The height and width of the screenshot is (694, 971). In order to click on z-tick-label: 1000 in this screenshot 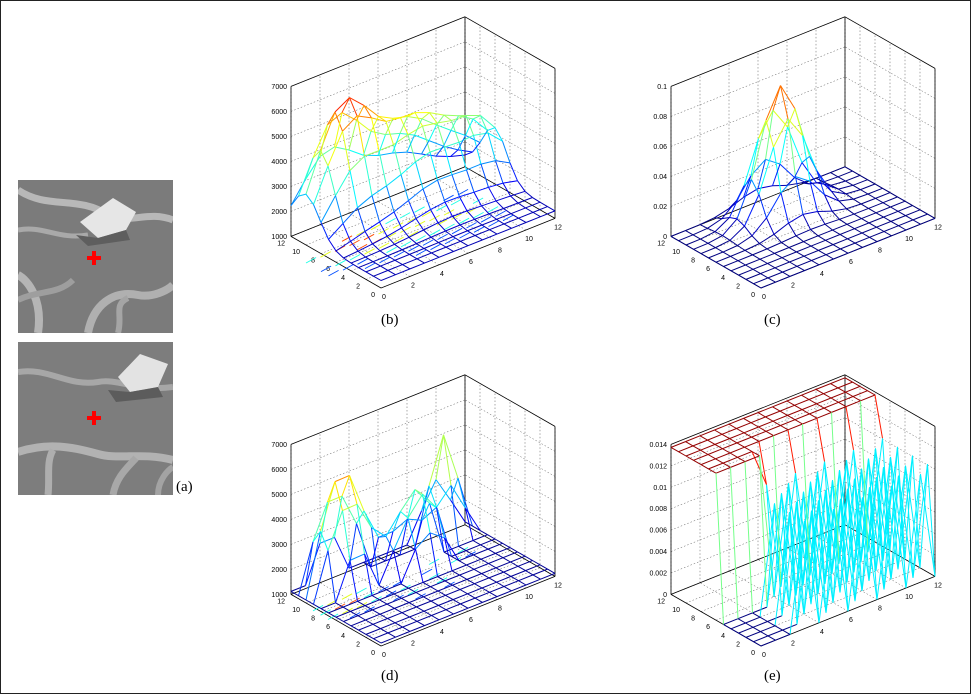, I will do `click(279, 595)`.